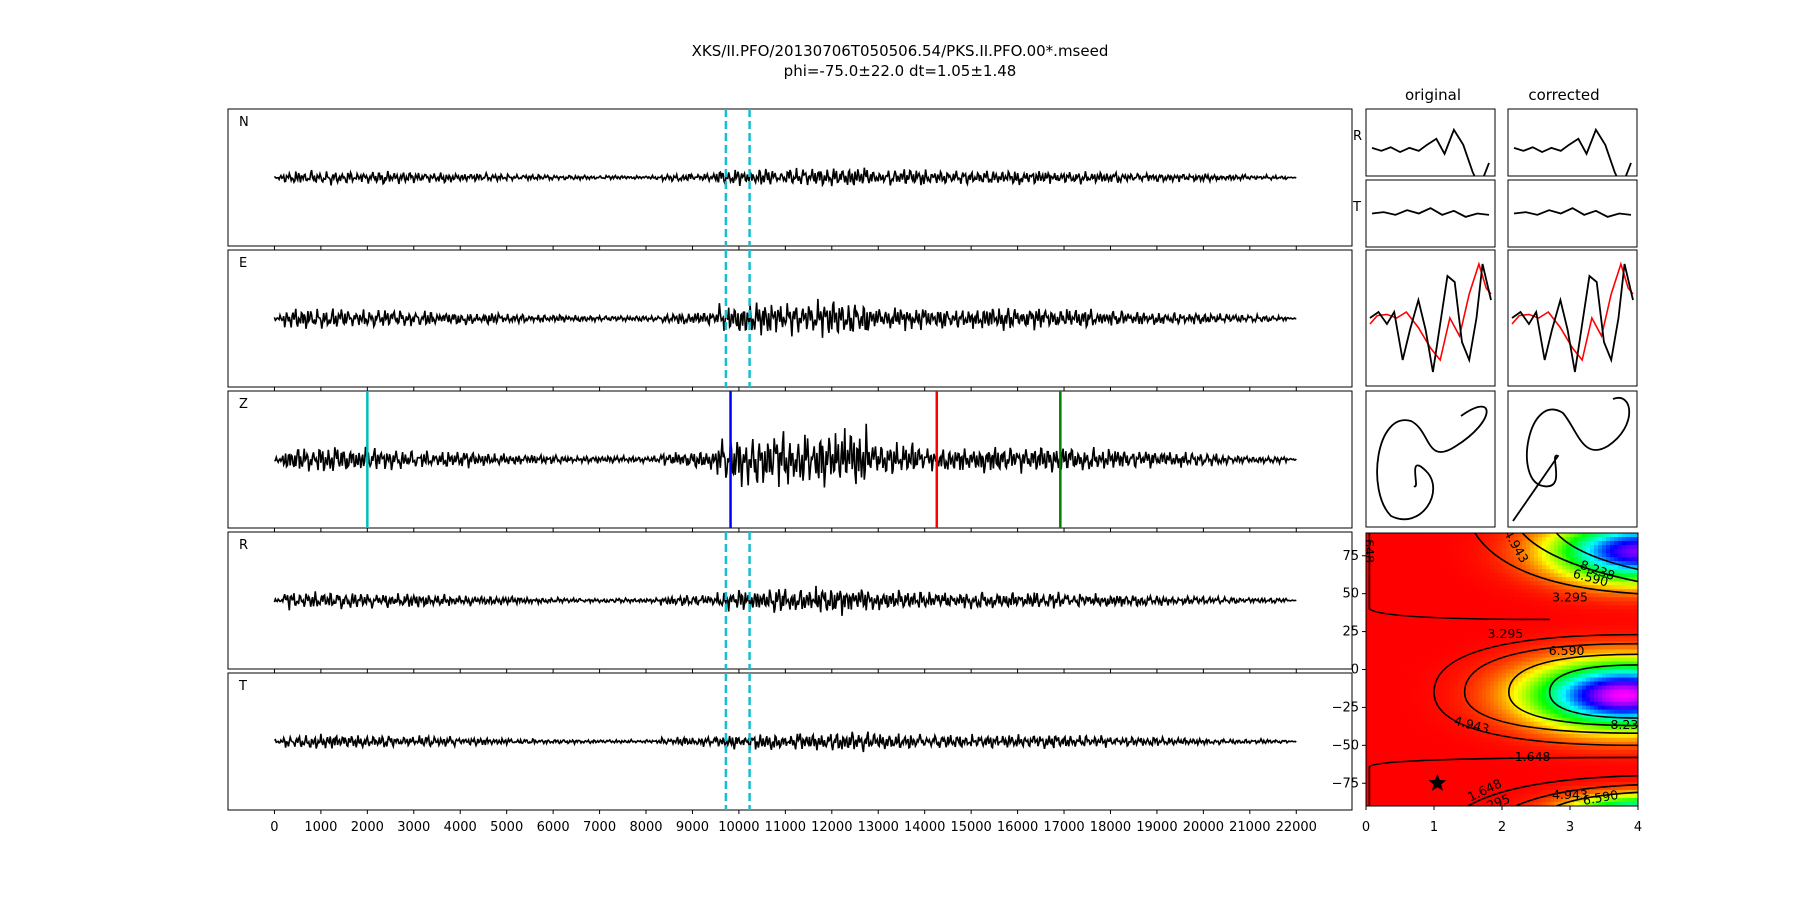 The image size is (1800, 900). I want to click on waveform-trace, so click(785, 177).